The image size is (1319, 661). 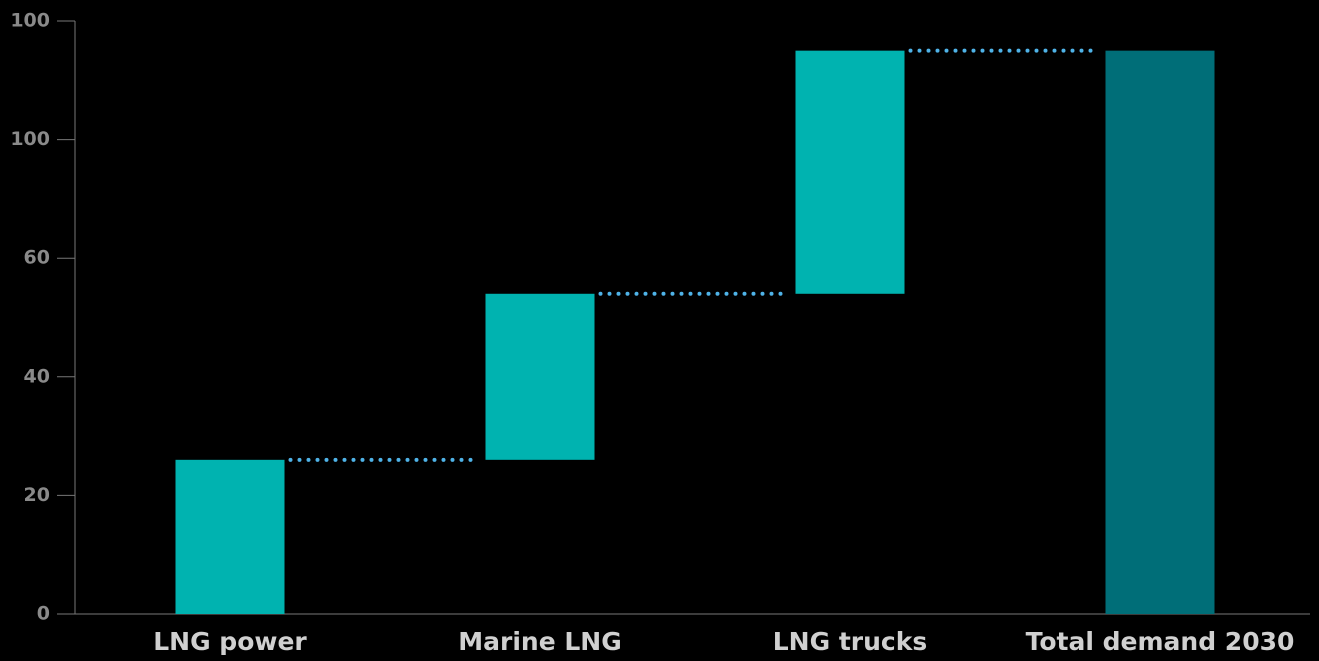 What do you see at coordinates (37, 376) in the screenshot?
I see `y-tick-label: 40` at bounding box center [37, 376].